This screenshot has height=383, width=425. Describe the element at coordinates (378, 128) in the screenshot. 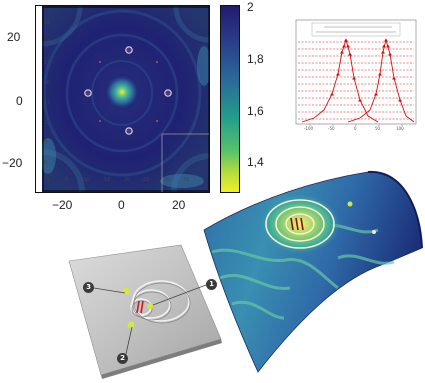

I see `profile-x-tick: 50` at that location.